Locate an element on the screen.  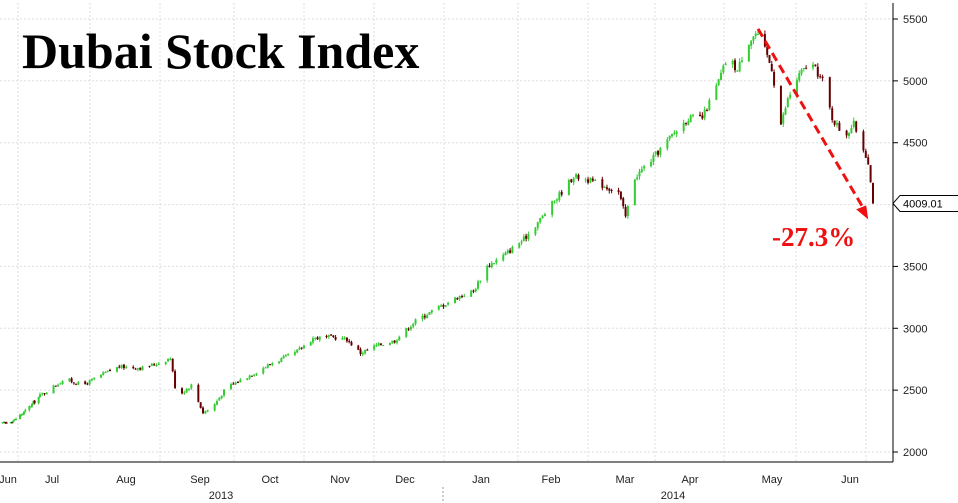
y-axis: 200025003000350040004500500055004009.01 is located at coordinates (925, 236).